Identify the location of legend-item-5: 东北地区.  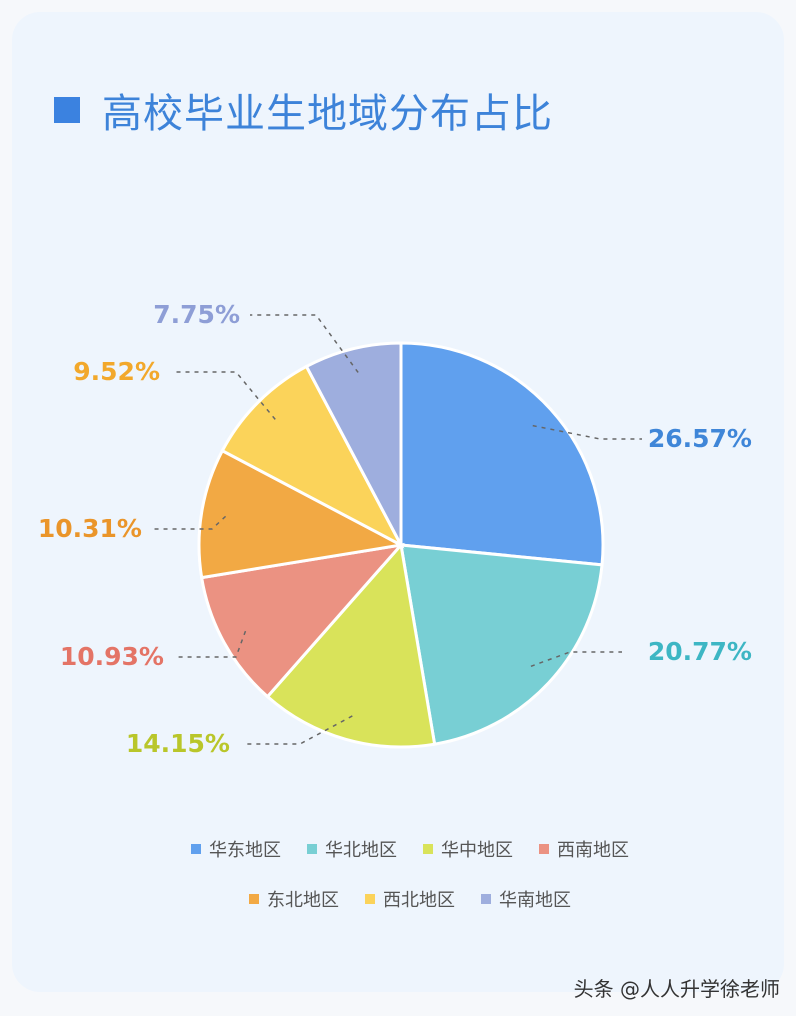
(294, 899).